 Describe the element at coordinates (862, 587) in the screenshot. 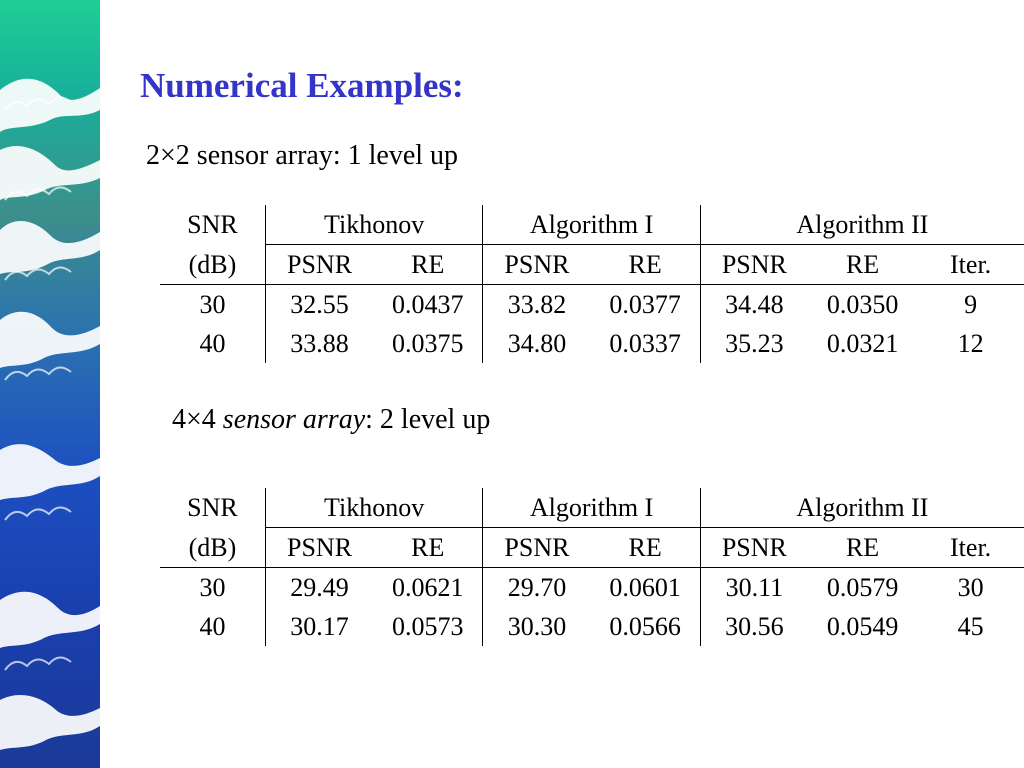

I see `cell-a2-re: 0.0579` at that location.